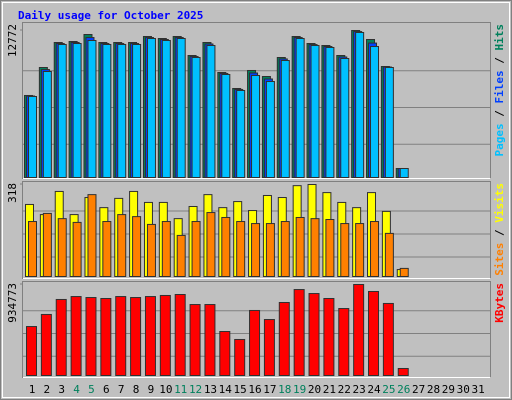 The width and height of the screenshot is (512, 400). I want to click on x-tick-label: 25, so click(388, 389).